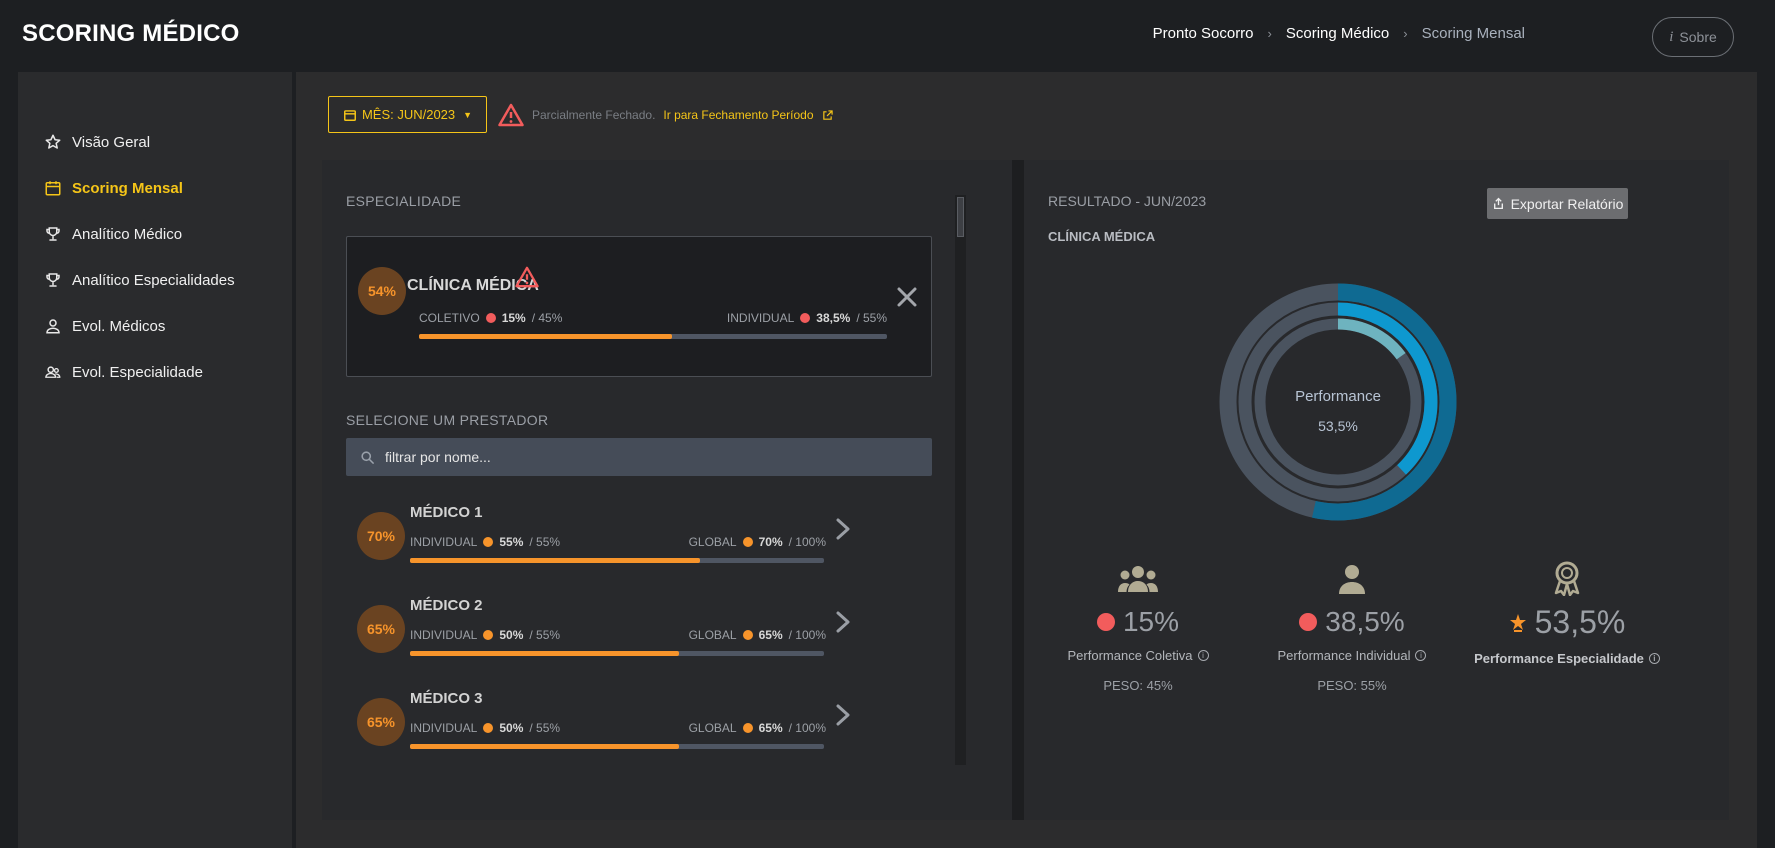  Describe the element at coordinates (137, 372) in the screenshot. I see `sidebar-item-label: Evol. Especialidade` at that location.